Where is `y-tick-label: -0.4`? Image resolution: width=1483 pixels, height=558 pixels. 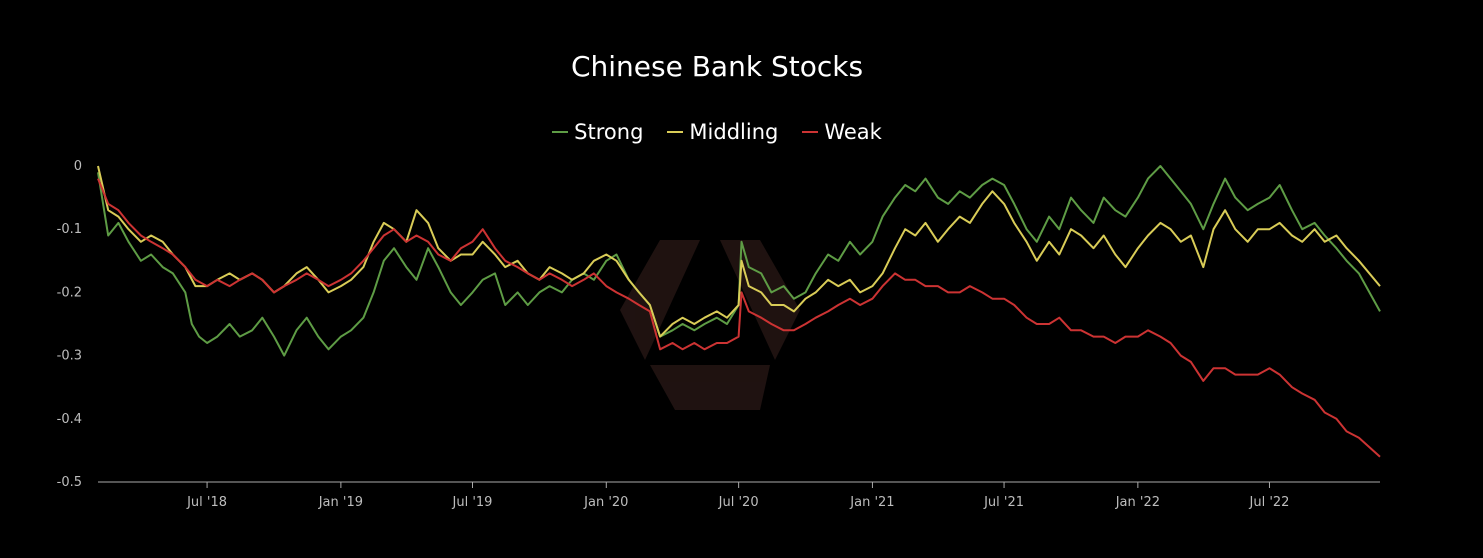
y-tick-label: -0.4 is located at coordinates (69, 419).